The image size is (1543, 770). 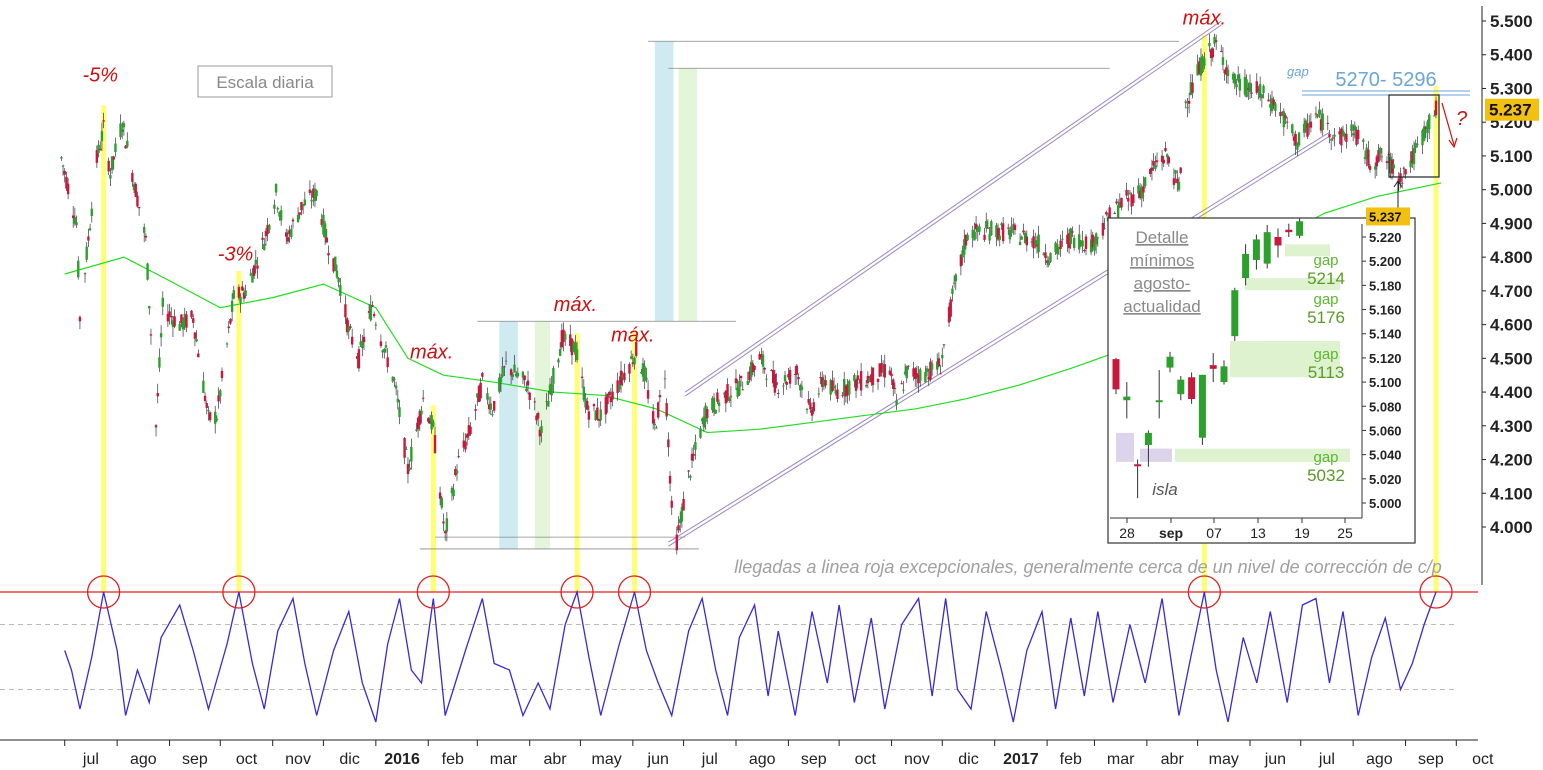 I want to click on inset-price-label: 5.000, so click(x=1385, y=503).